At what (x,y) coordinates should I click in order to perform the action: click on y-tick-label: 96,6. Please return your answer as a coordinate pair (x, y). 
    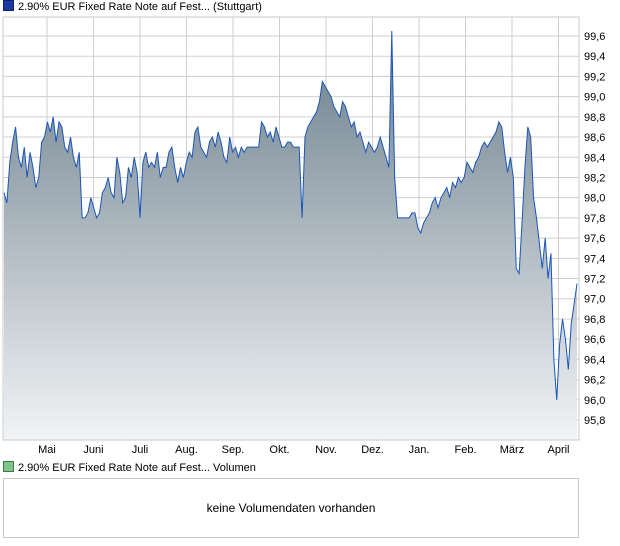
    Looking at the image, I should click on (594, 340).